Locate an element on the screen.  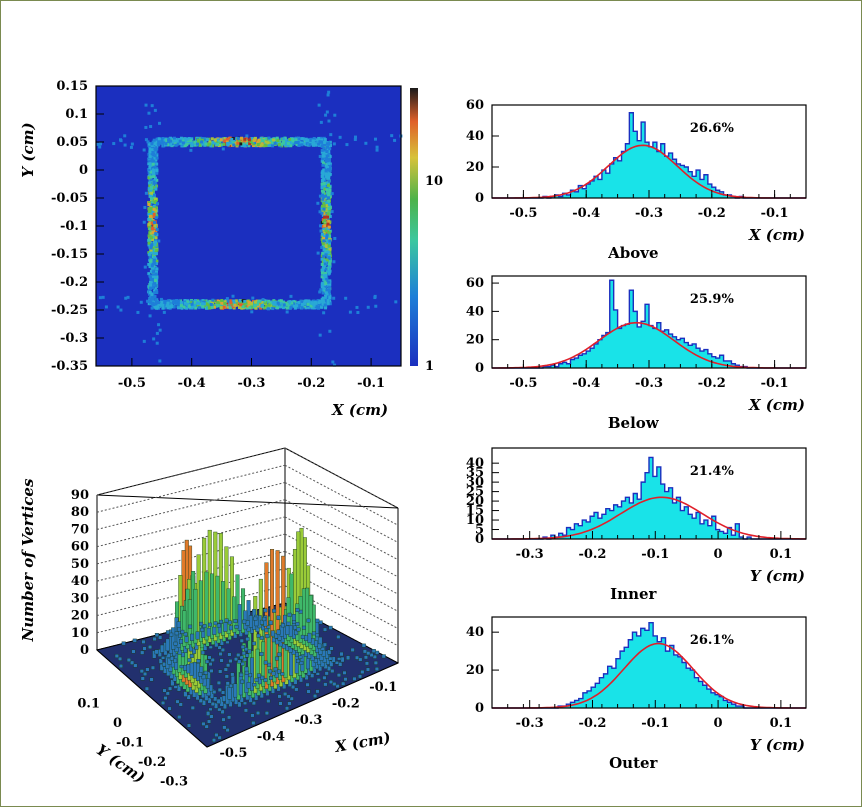
hist-outline is located at coordinates (649, 324).